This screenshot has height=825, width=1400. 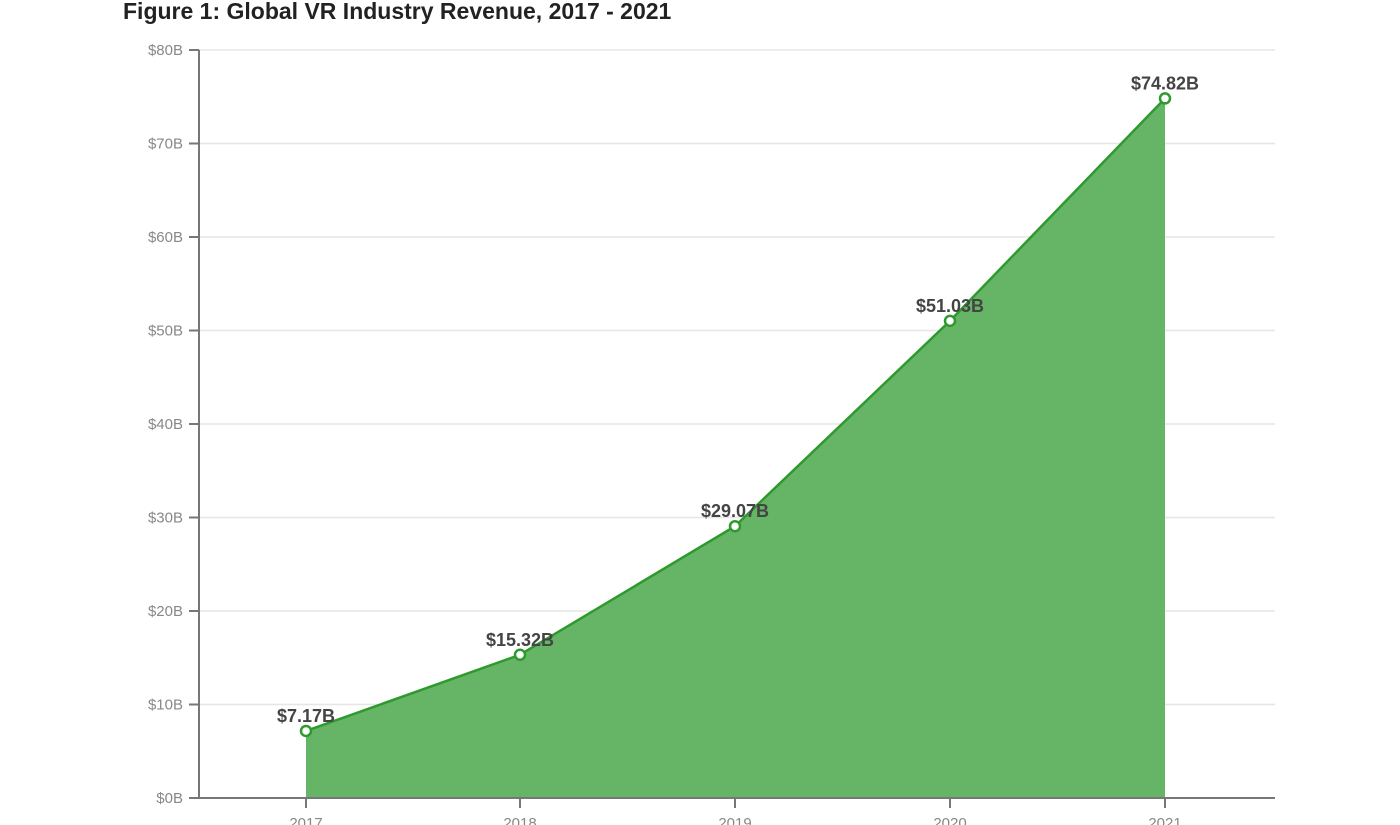 I want to click on x-tick-label: 2018, so click(x=519, y=820).